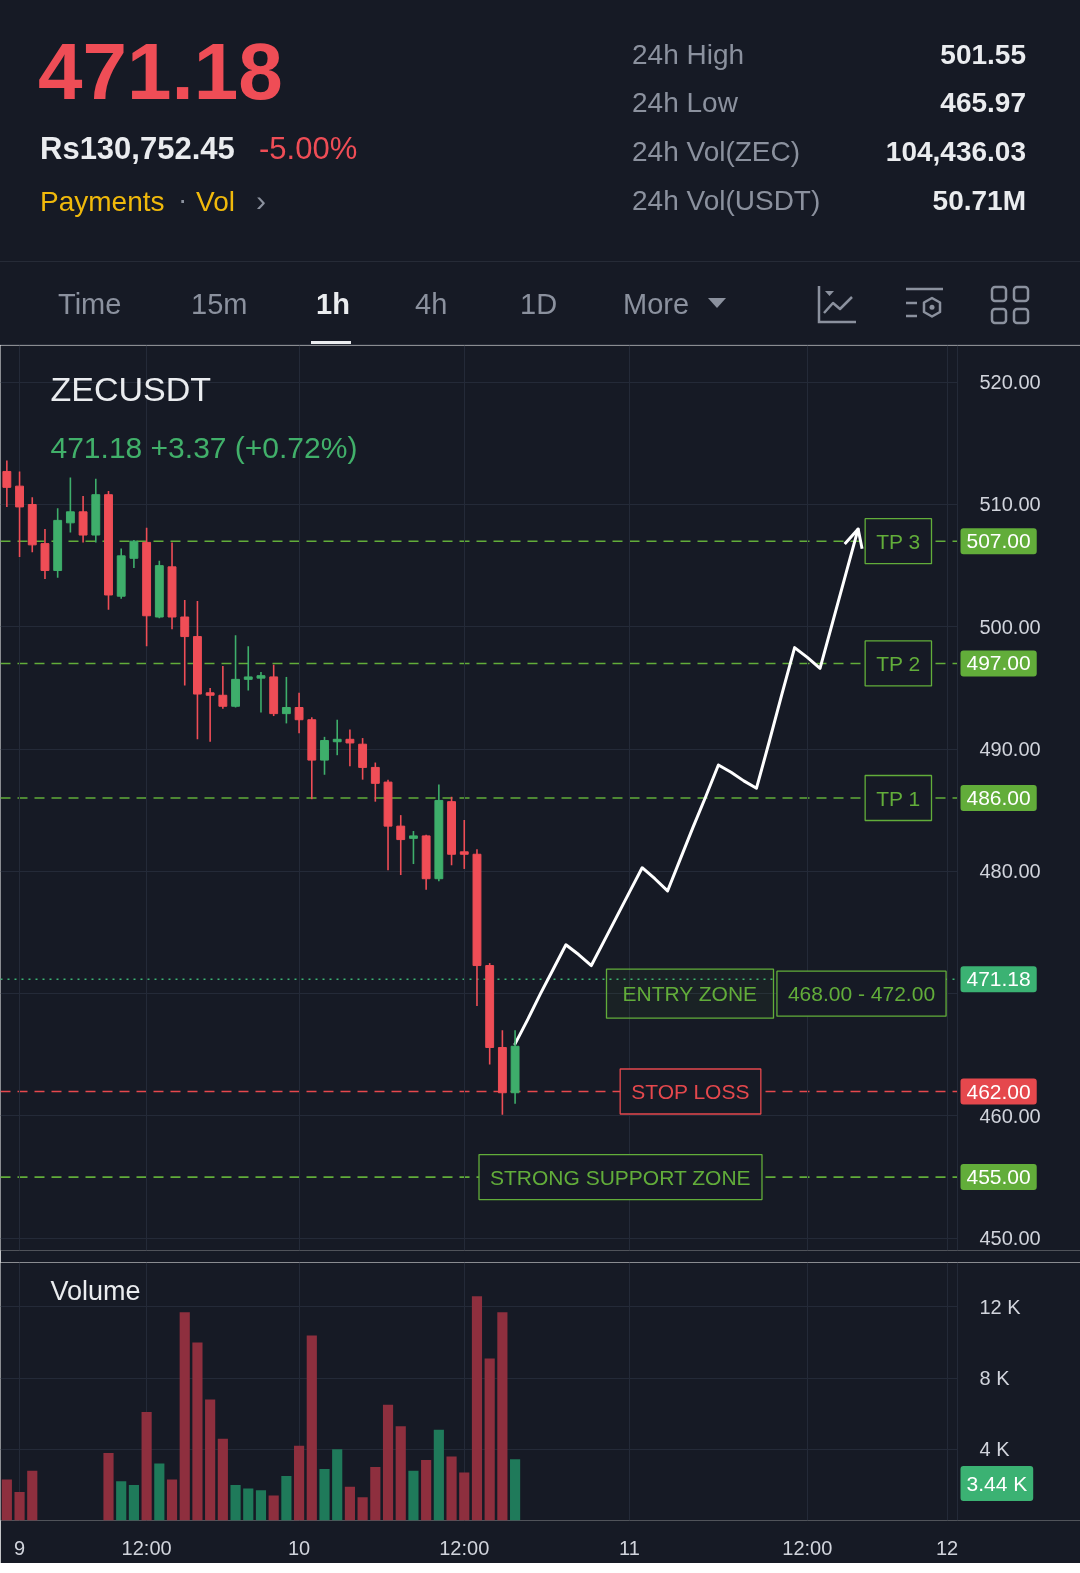 The image size is (1080, 1573). I want to click on text: 501.55, so click(983, 54).